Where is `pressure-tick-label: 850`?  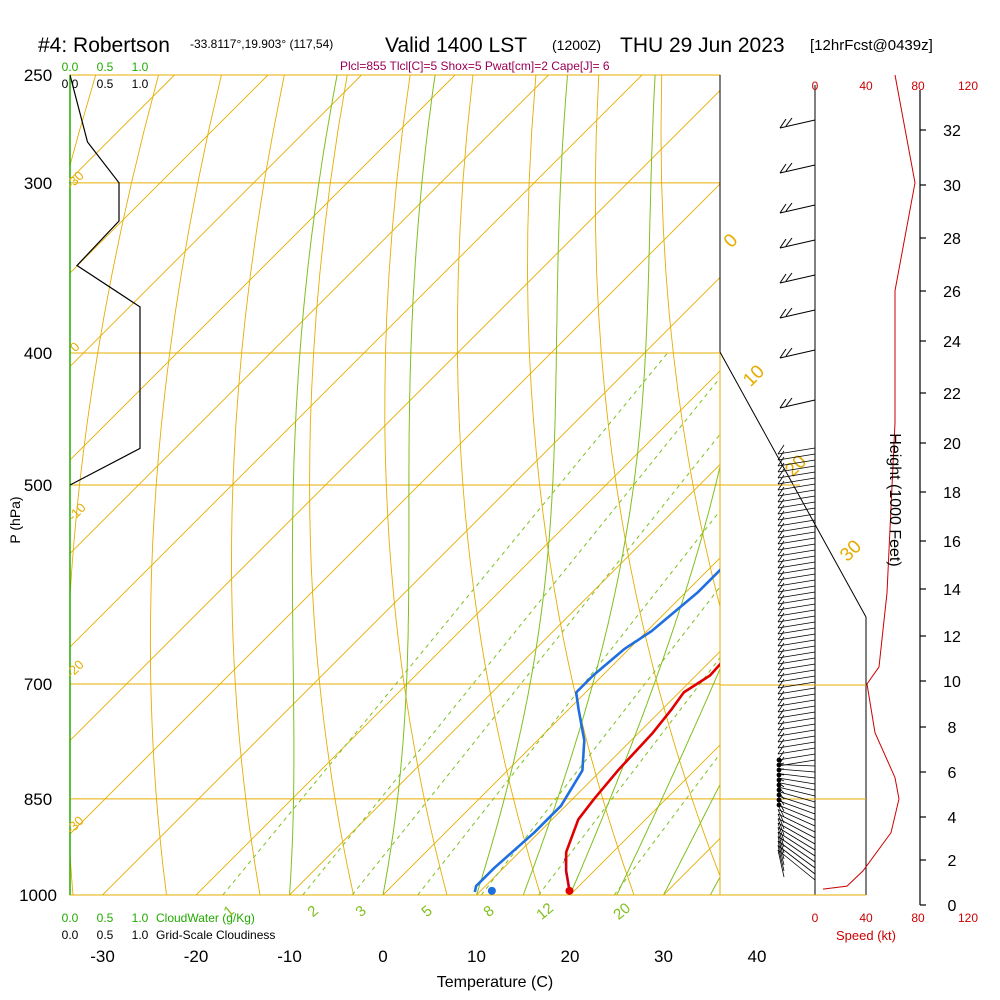 pressure-tick-label: 850 is located at coordinates (38, 799).